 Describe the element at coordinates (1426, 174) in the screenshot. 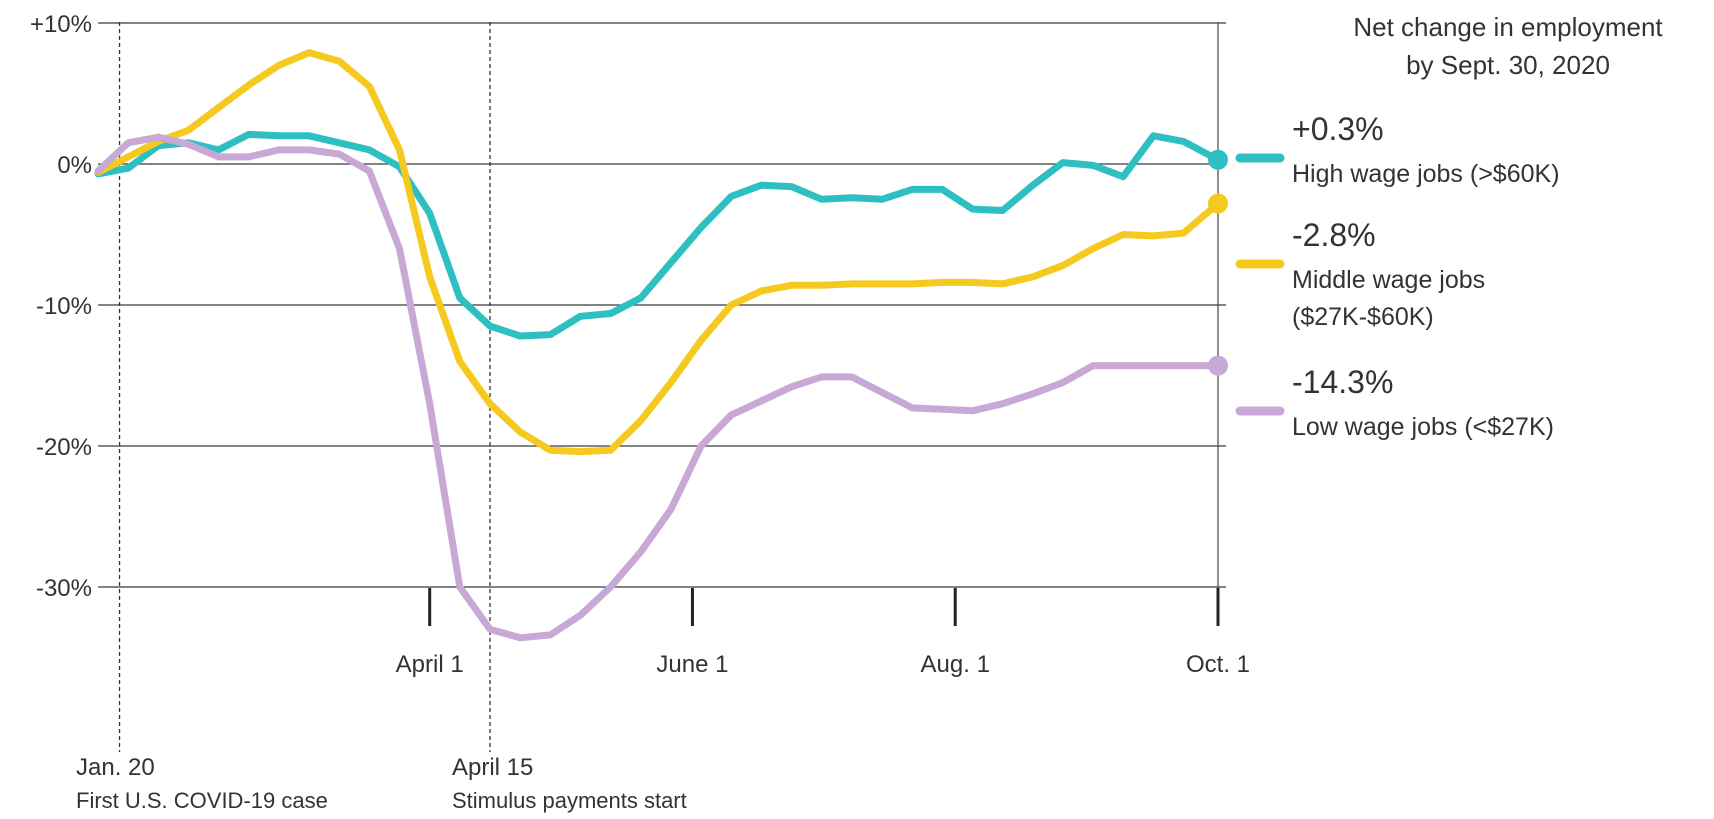

I see `legend-label: High wage jobs (>$60K)` at that location.